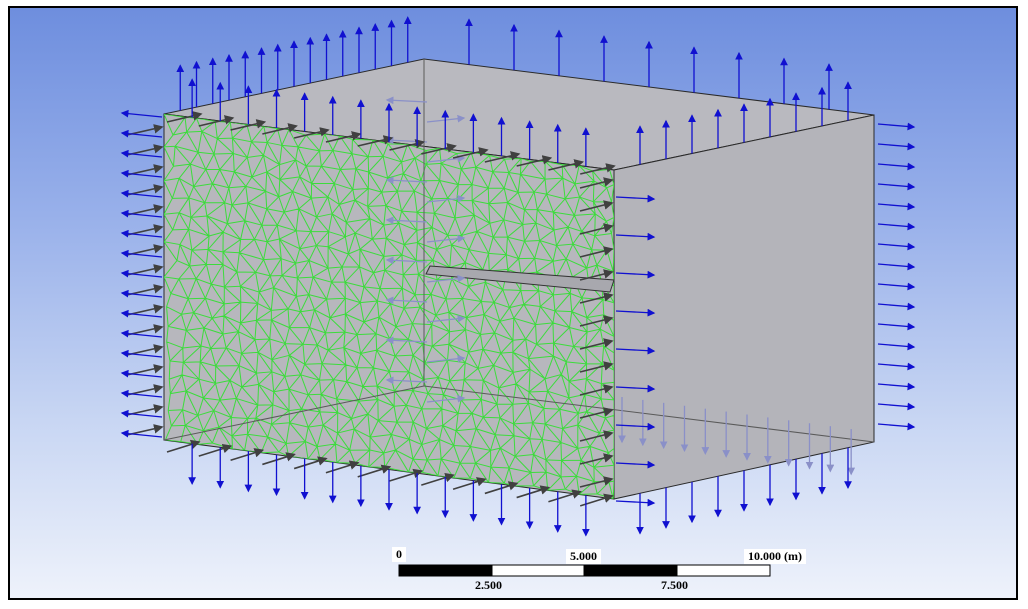  Describe the element at coordinates (583, 556) in the screenshot. I see `scale-label-5000: 5.000` at that location.